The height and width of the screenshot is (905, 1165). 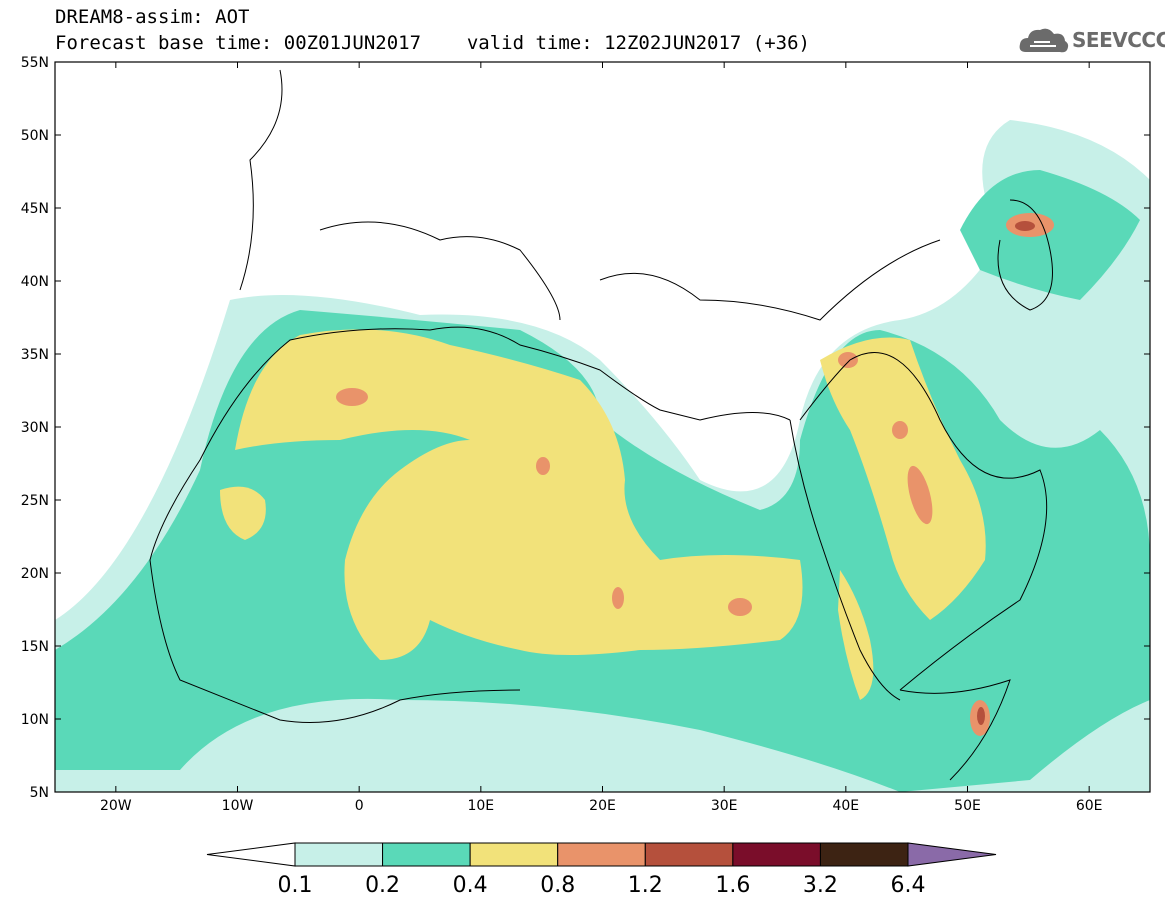 I want to click on valid-time: valid time: 12Z02JUN2017 (+36), so click(x=638, y=43).